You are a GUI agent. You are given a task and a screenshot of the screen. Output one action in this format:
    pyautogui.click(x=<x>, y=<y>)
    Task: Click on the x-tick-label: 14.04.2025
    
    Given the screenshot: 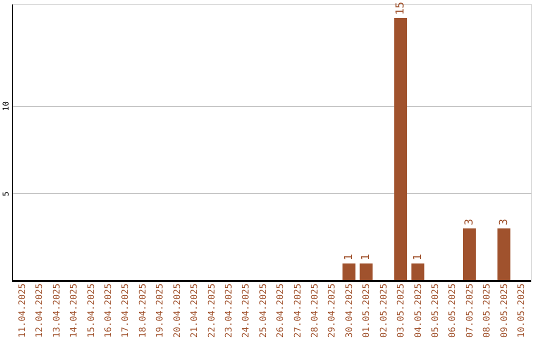 What is the action you would take?
    pyautogui.click(x=75, y=311)
    